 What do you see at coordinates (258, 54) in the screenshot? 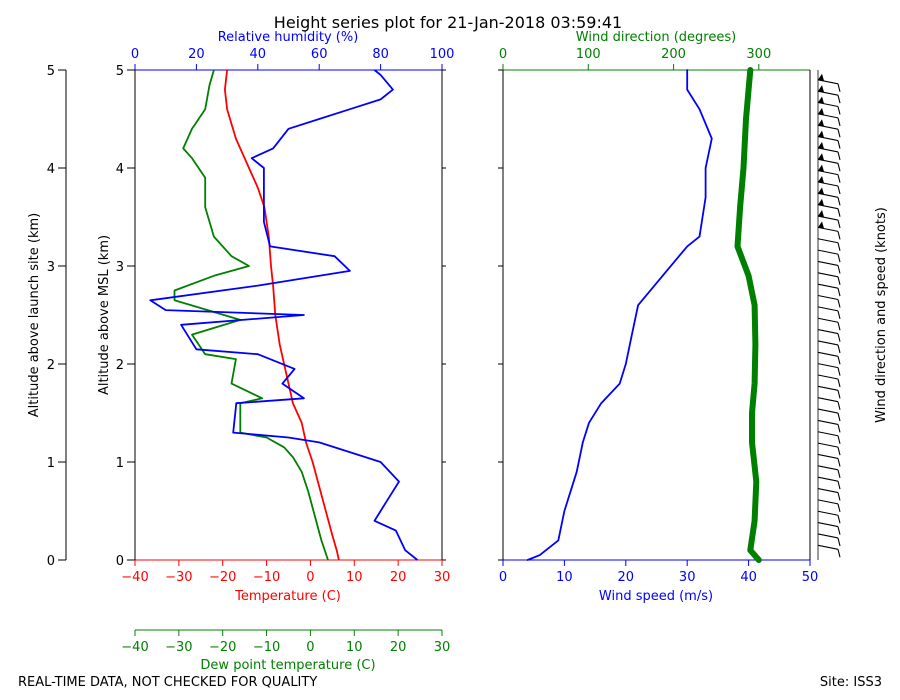
I see `humidity-tick-label: 40` at bounding box center [258, 54].